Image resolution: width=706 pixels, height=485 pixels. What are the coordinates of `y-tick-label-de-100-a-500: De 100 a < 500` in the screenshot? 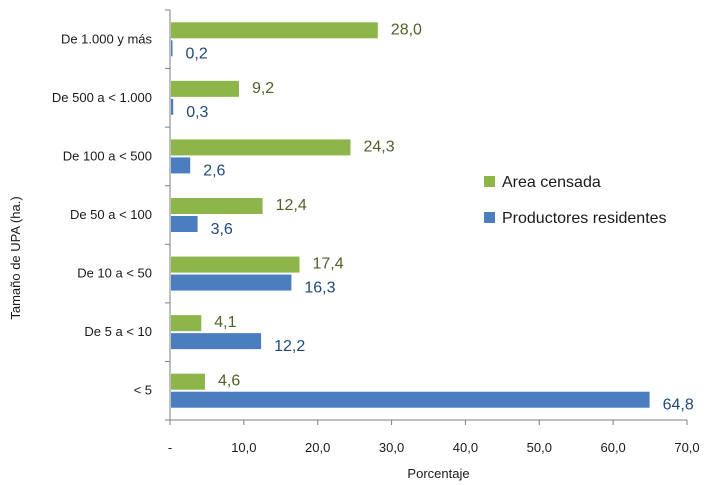 It's located at (107, 155).